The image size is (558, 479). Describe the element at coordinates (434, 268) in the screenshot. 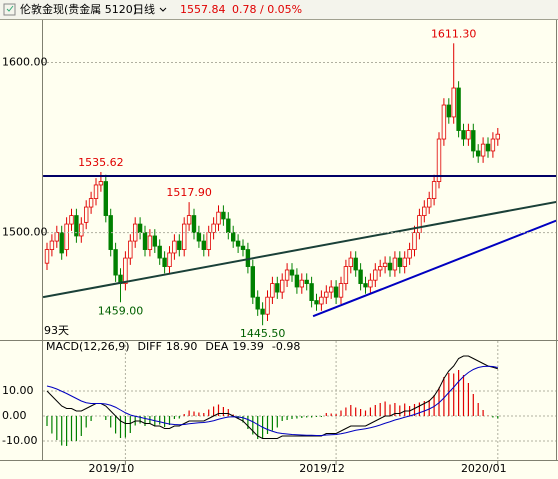

I see `trend-line` at that location.